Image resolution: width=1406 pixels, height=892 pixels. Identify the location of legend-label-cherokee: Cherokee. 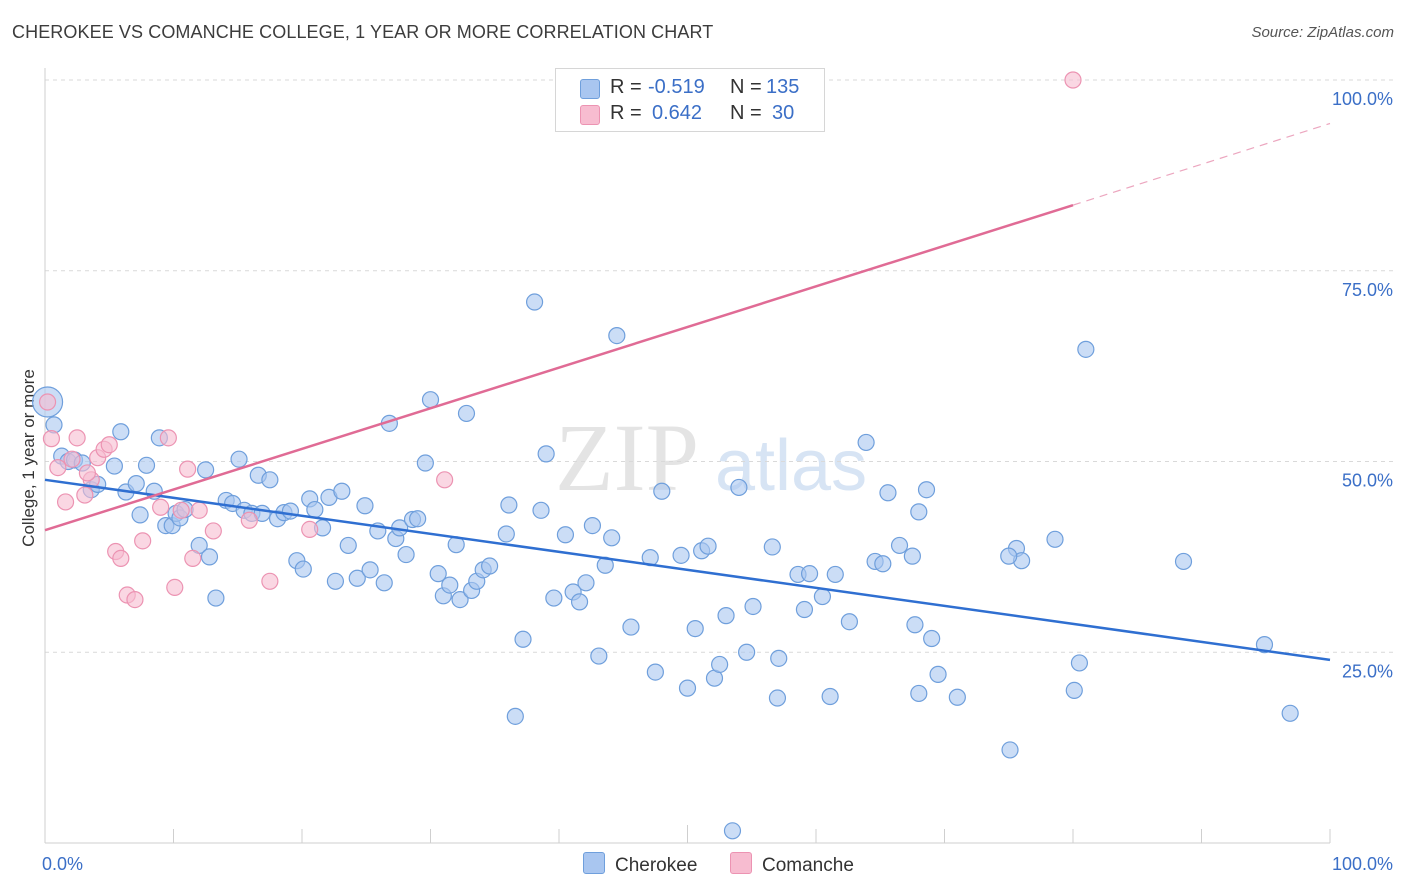
(656, 865).